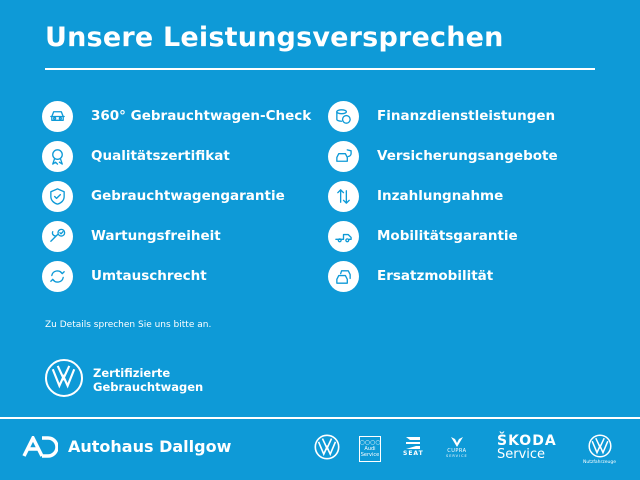 Image resolution: width=640 pixels, height=480 pixels. Describe the element at coordinates (274, 37) in the screenshot. I see `page-title: Unsere Leistungsversprechen` at that location.